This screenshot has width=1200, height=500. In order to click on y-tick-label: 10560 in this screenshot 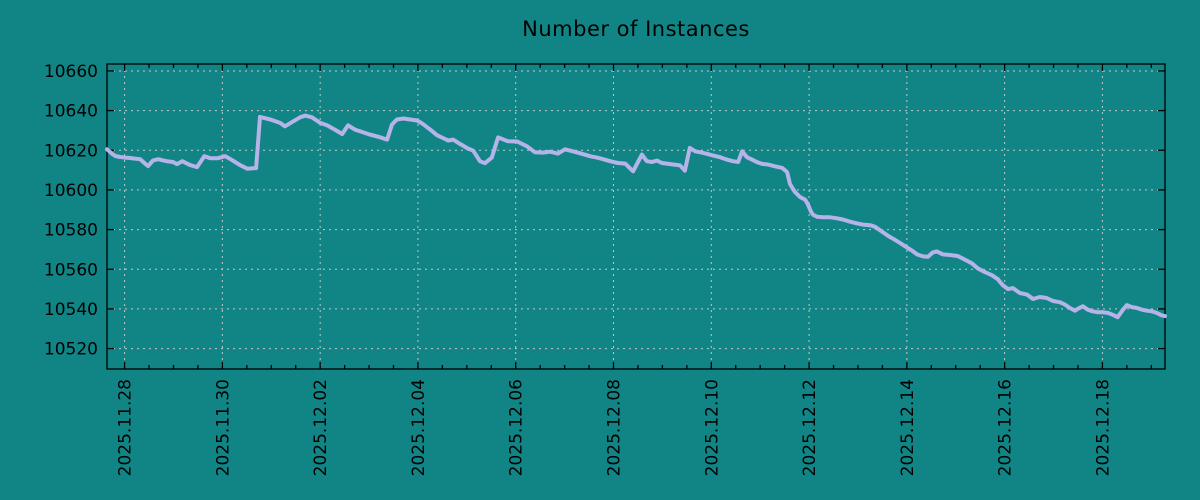, I will do `click(71, 270)`.